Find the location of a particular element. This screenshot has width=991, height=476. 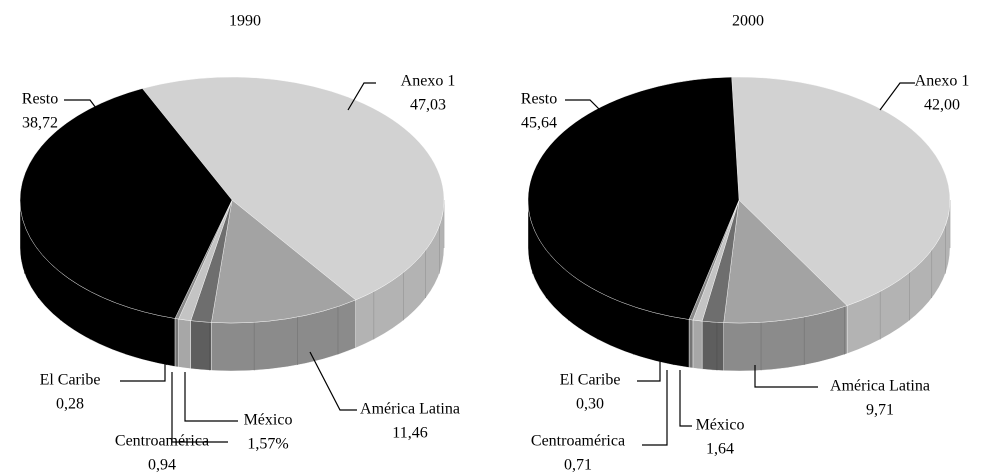

value-label: 42,00 is located at coordinates (942, 105).